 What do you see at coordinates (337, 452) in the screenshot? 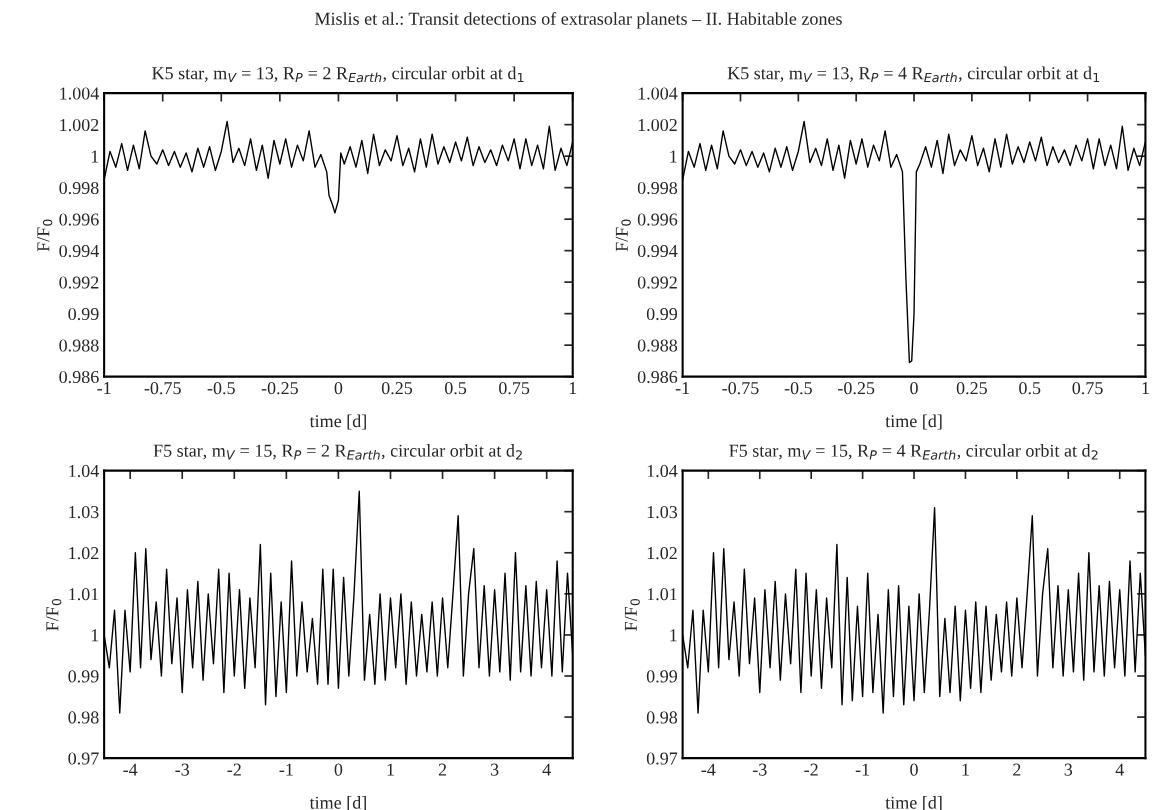
I see `chart-title: F5 star, m$_{V}$ = 15, R$_{P}$ = 2 R$_{Earth}$, circular orbit at d$_{2}$` at bounding box center [337, 452].